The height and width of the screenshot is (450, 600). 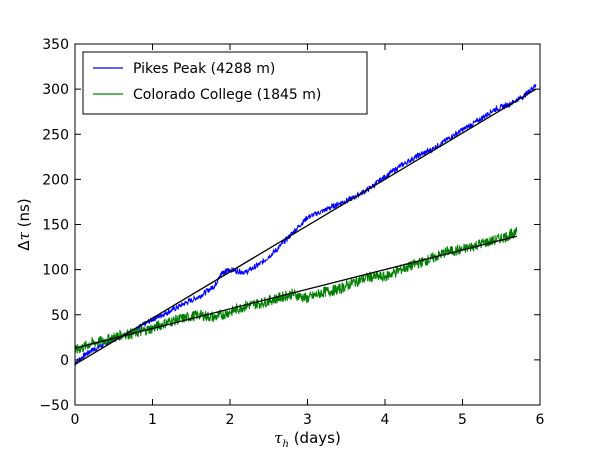 I want to click on y-tick-label: 300, so click(x=55, y=90).